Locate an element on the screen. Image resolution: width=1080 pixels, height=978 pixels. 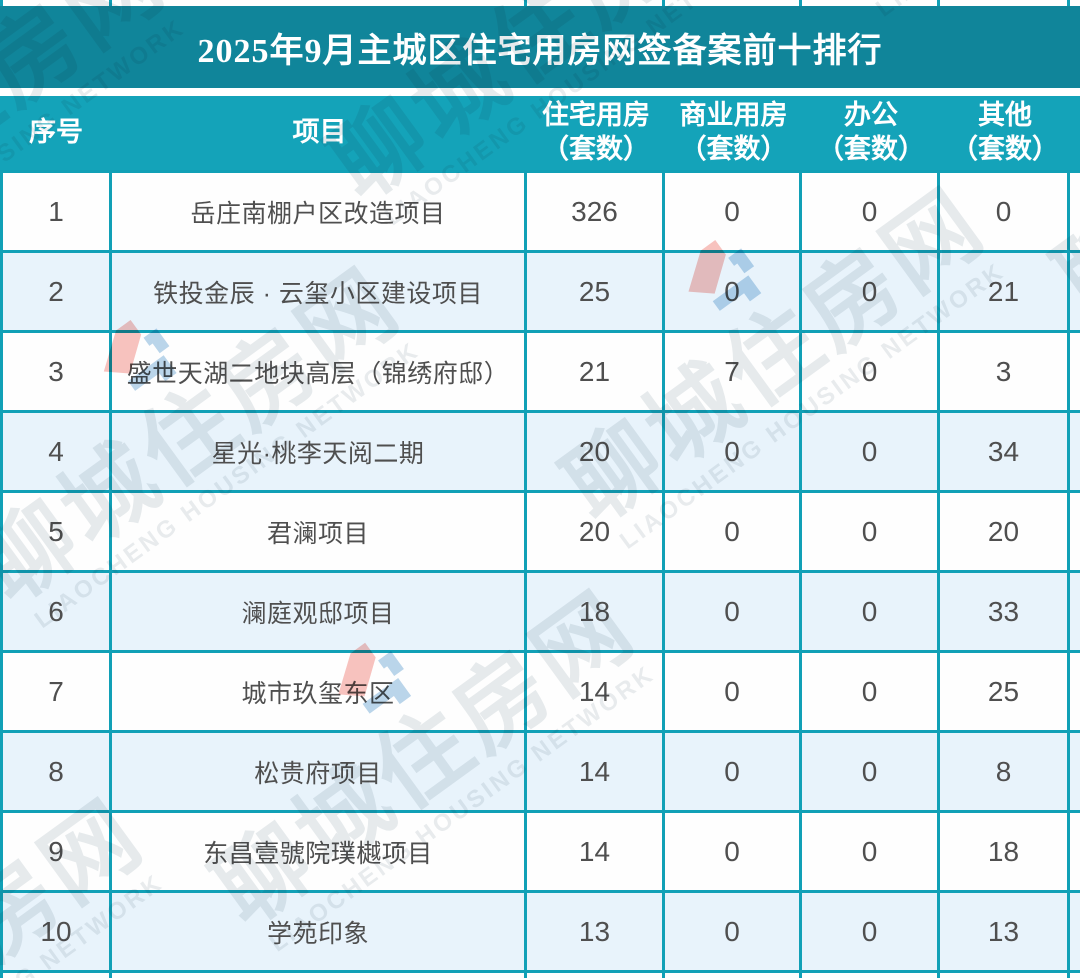
other-cell: 21 is located at coordinates (1005, 291).